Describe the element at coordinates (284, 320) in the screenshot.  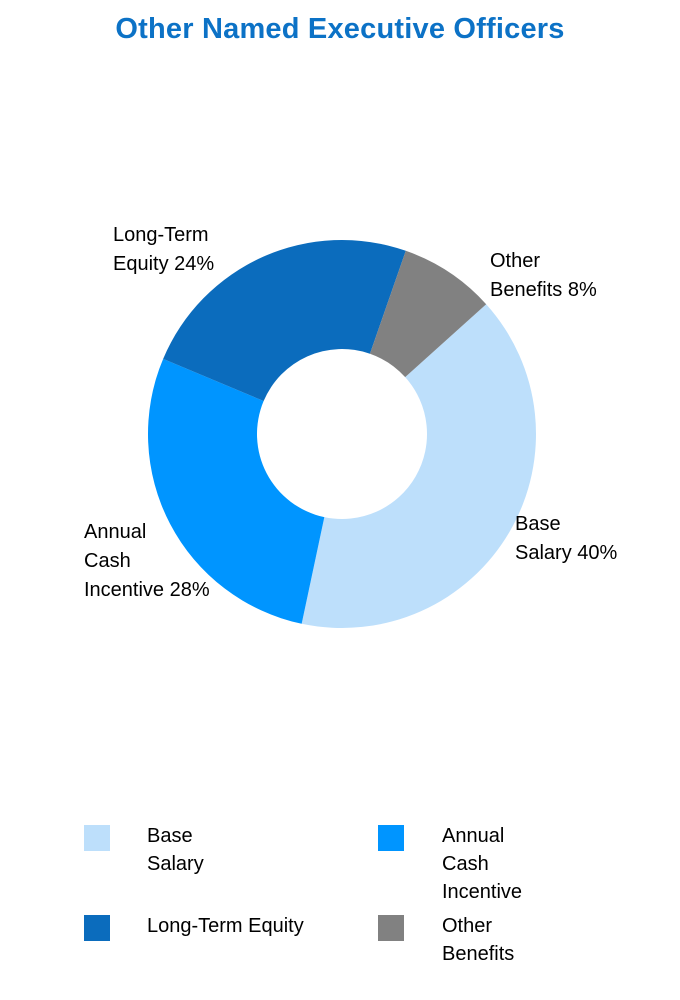
I see `donut-segment-long-term-equity` at that location.